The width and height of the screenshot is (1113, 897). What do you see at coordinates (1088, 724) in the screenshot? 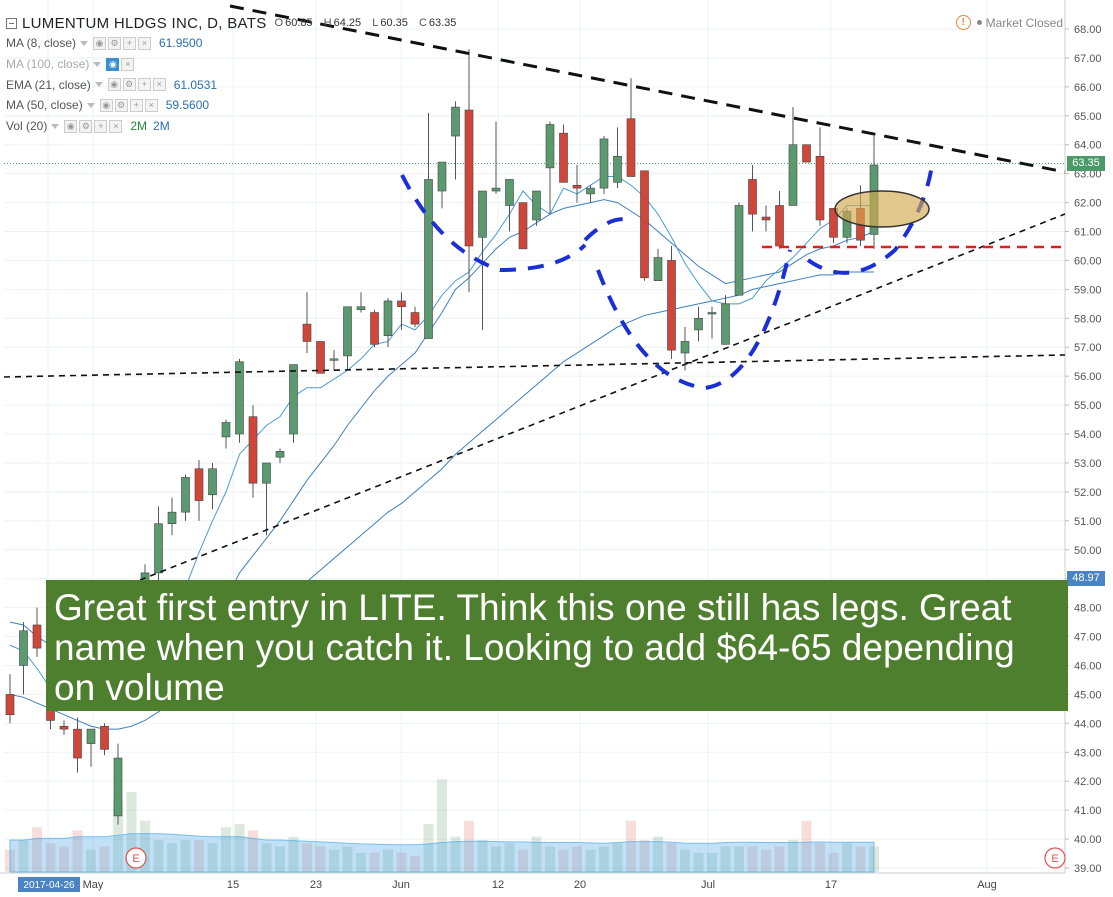
I see `price-tick-label: 44.00` at bounding box center [1088, 724].